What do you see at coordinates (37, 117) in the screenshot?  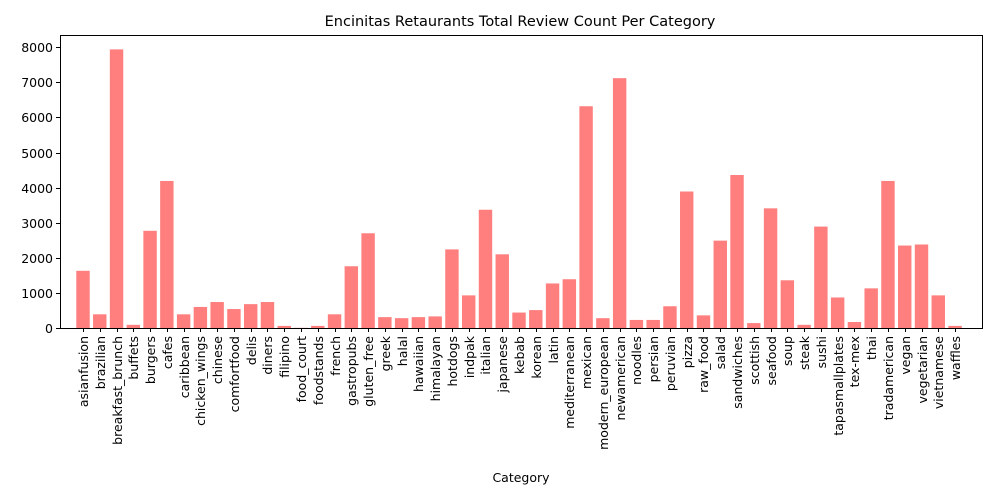 I see `y-tick-label: 6000` at bounding box center [37, 117].